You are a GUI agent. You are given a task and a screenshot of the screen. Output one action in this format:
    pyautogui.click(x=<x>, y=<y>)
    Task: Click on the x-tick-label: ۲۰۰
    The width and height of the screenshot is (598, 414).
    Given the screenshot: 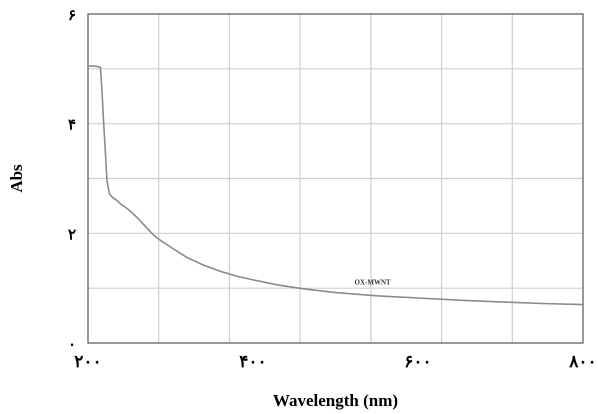 What is the action you would take?
    pyautogui.click(x=87, y=362)
    